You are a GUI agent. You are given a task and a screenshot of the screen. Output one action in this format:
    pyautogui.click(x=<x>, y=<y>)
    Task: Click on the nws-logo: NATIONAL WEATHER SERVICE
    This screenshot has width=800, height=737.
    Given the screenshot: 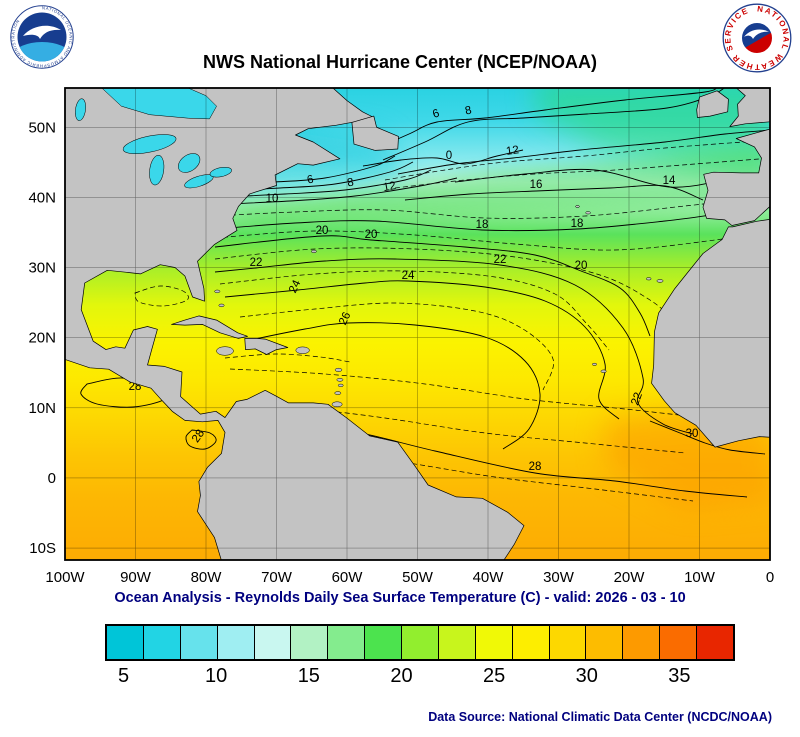 What is the action you would take?
    pyautogui.click(x=757, y=38)
    